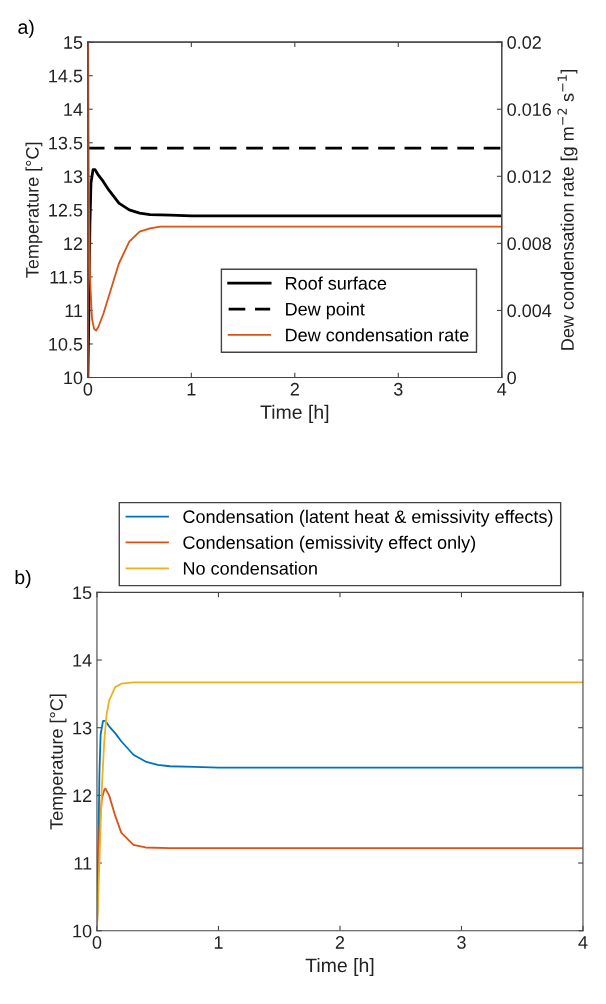  I want to click on legend-label: No condensation, so click(250, 568).